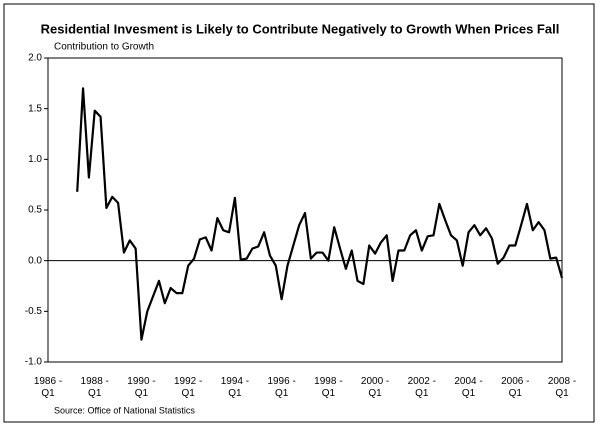 This screenshot has height=435, width=600. Describe the element at coordinates (34, 362) in the screenshot. I see `y-tick-label: -1.0` at that location.